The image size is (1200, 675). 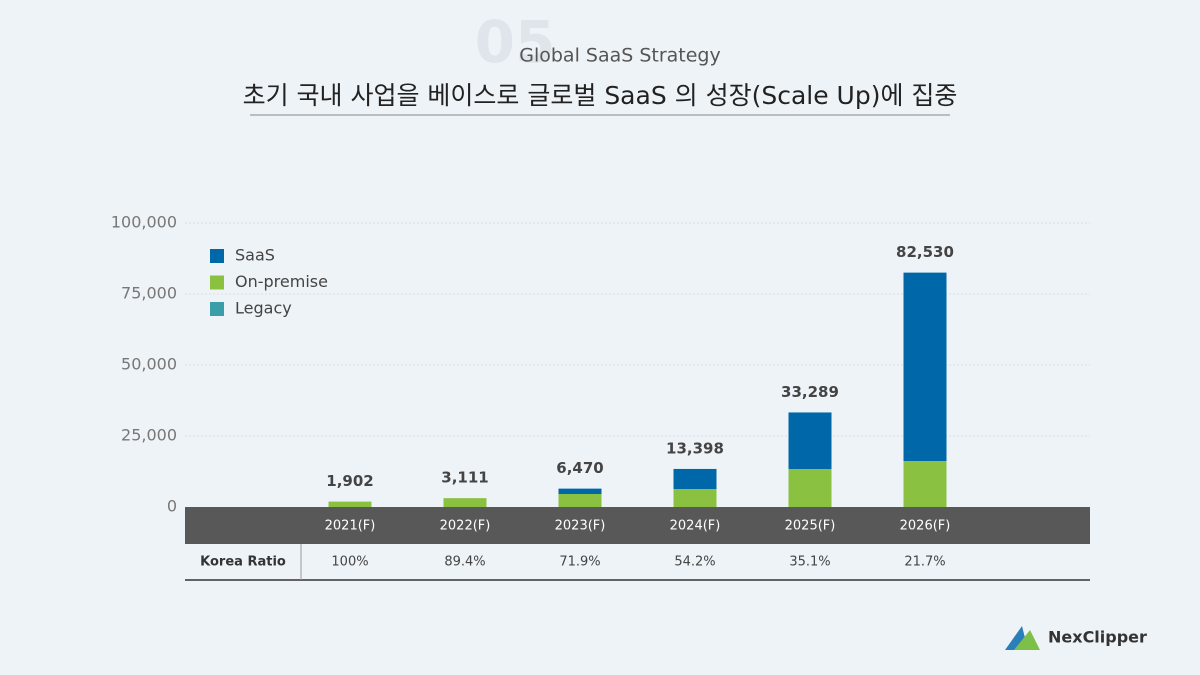 I want to click on total-label: 3,111, so click(x=464, y=478).